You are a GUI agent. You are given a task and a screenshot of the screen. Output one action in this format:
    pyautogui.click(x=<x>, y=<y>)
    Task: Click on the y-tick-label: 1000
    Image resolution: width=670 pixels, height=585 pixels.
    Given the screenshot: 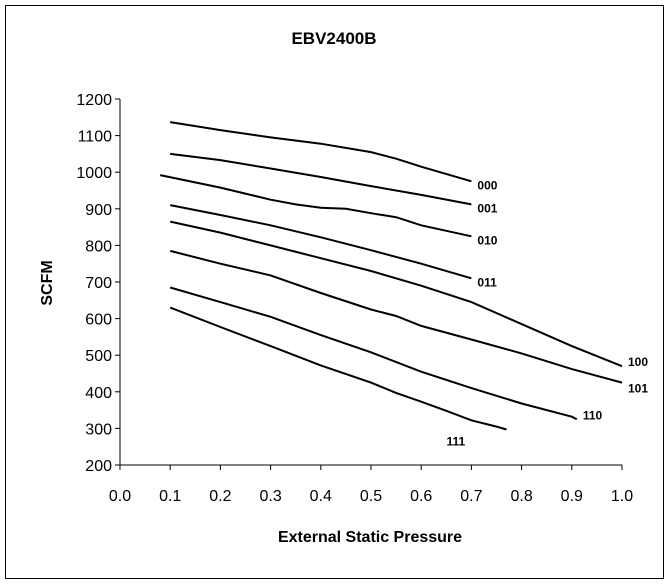 What is the action you would take?
    pyautogui.click(x=94, y=173)
    